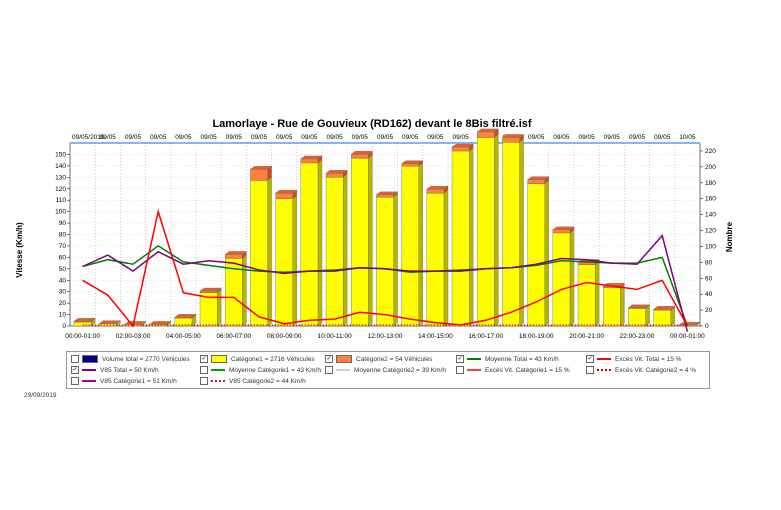 This screenshot has width=781, height=510. I want to click on y-axis-right-label: Nombre, so click(729, 236).